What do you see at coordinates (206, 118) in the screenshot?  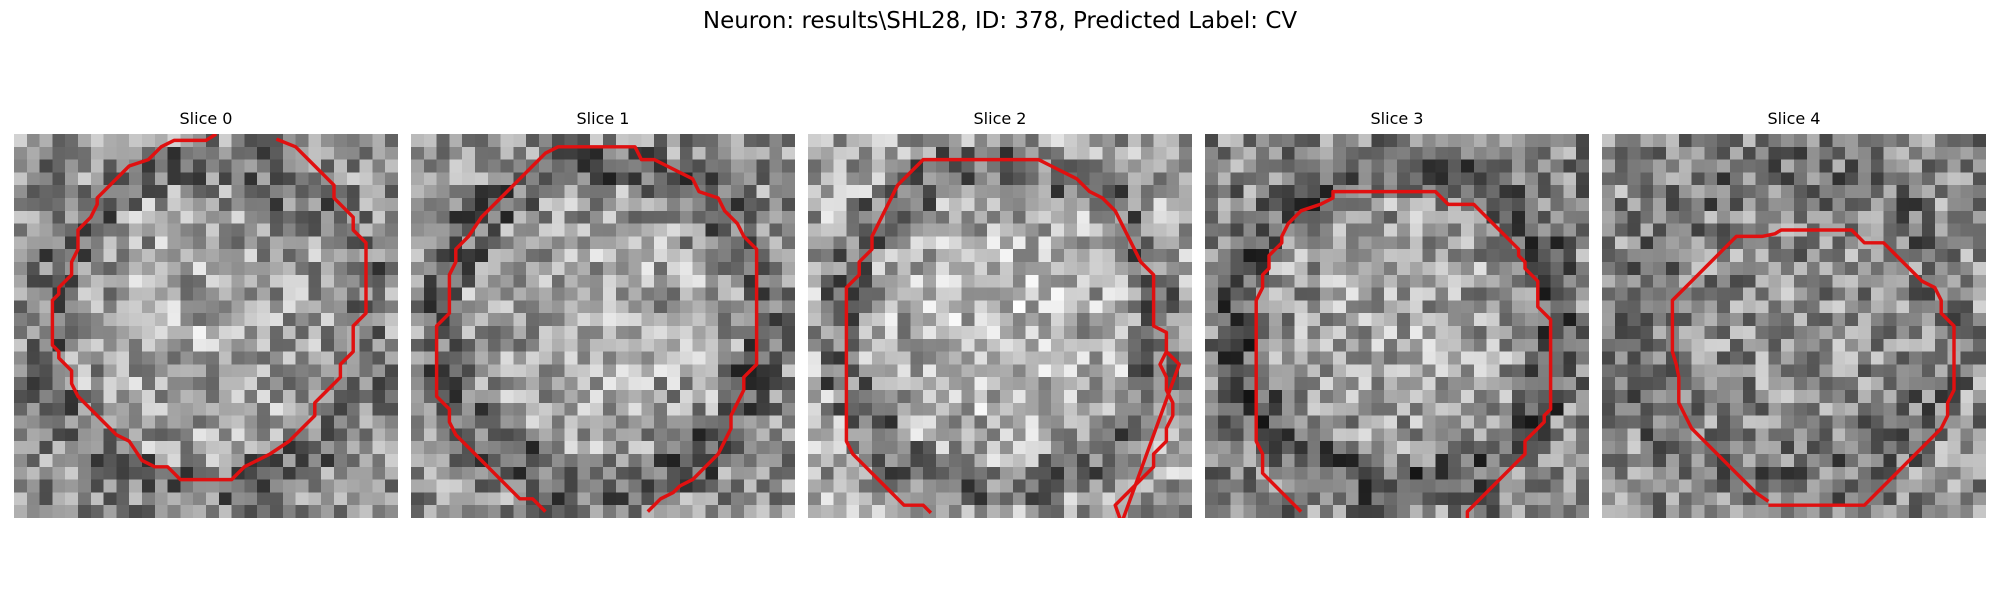 I see `slice-label-0: Slice 0` at bounding box center [206, 118].